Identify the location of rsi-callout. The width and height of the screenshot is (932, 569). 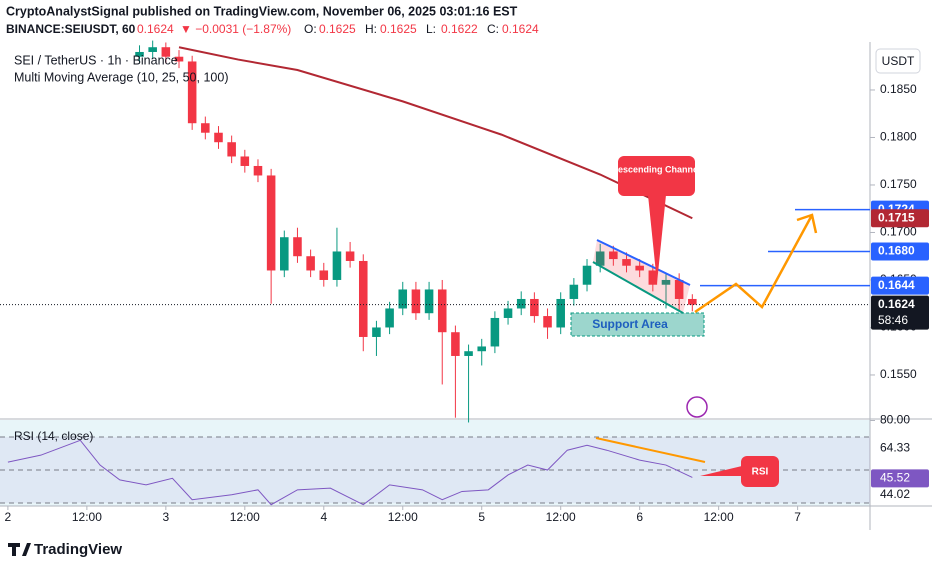
(760, 471).